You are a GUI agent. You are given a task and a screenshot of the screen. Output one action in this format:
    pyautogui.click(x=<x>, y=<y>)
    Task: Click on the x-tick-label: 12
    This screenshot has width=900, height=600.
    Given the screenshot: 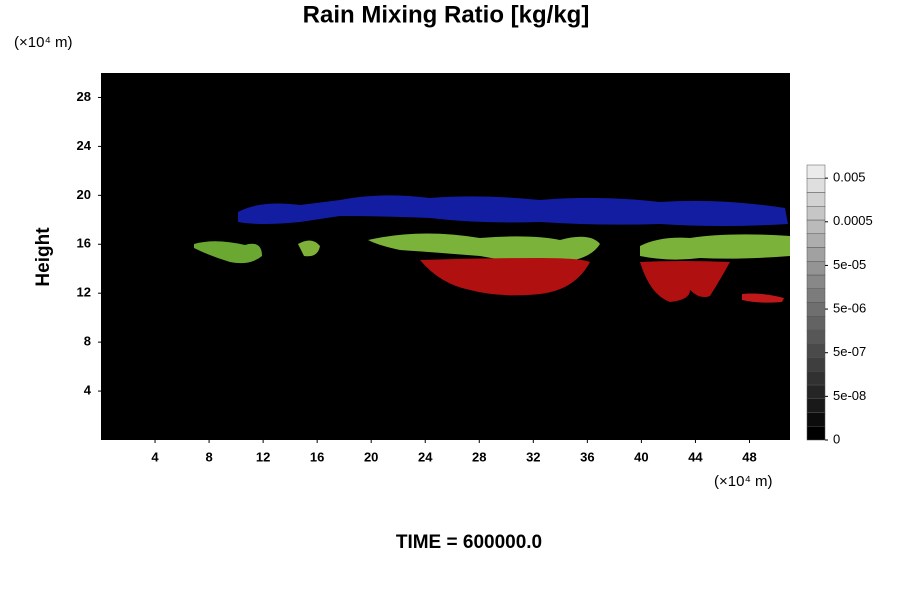 What is the action you would take?
    pyautogui.click(x=263, y=456)
    